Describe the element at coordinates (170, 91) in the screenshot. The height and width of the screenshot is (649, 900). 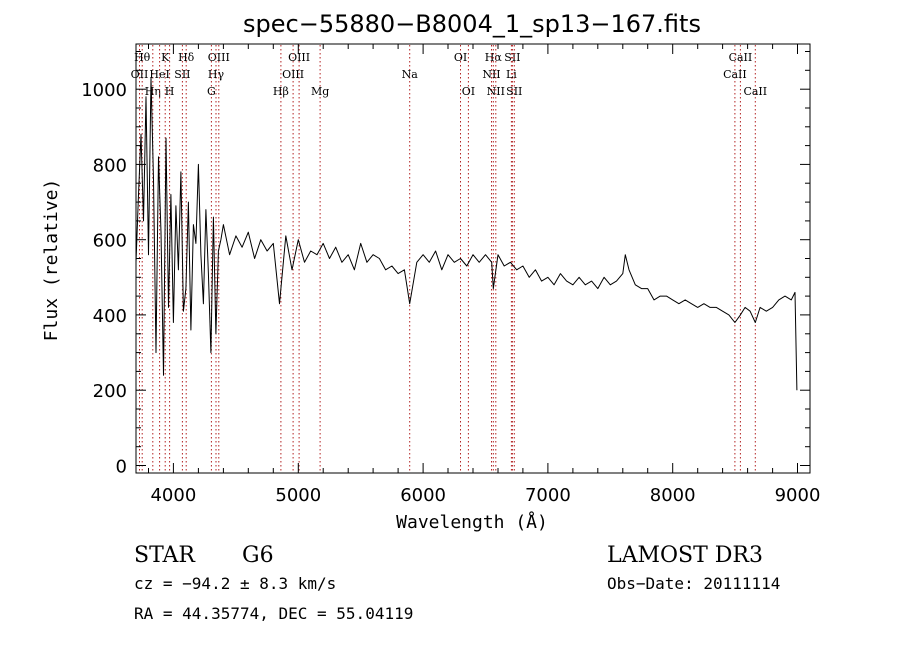
I see `marker-label-H: H` at that location.